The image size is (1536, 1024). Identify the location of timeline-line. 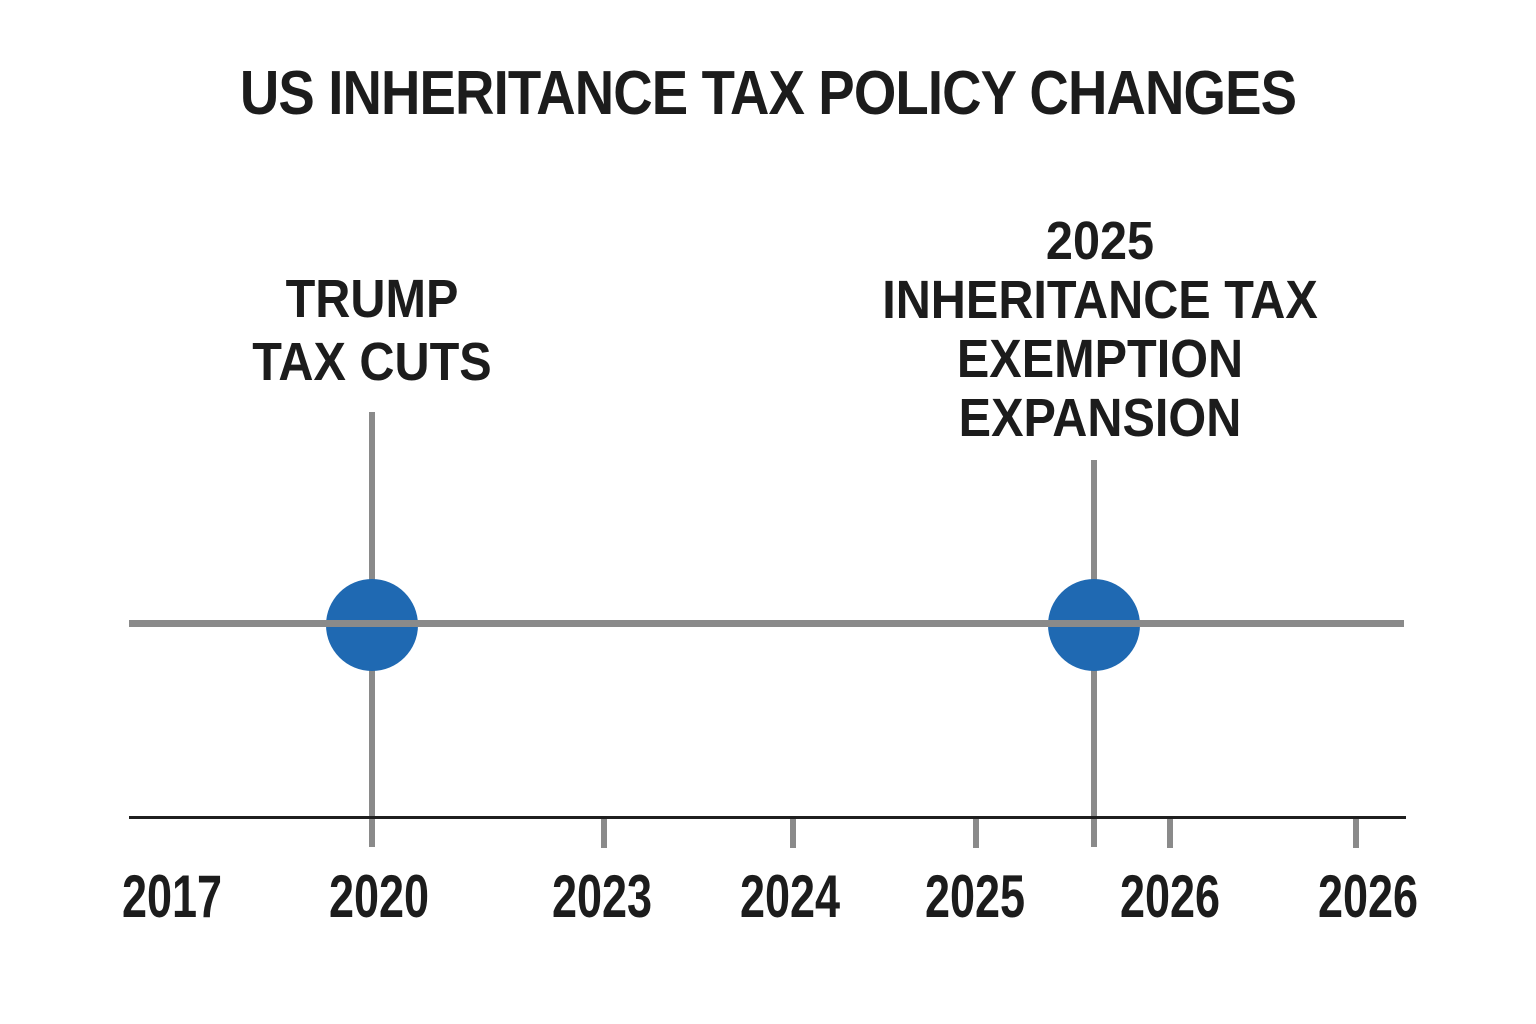
(766, 623).